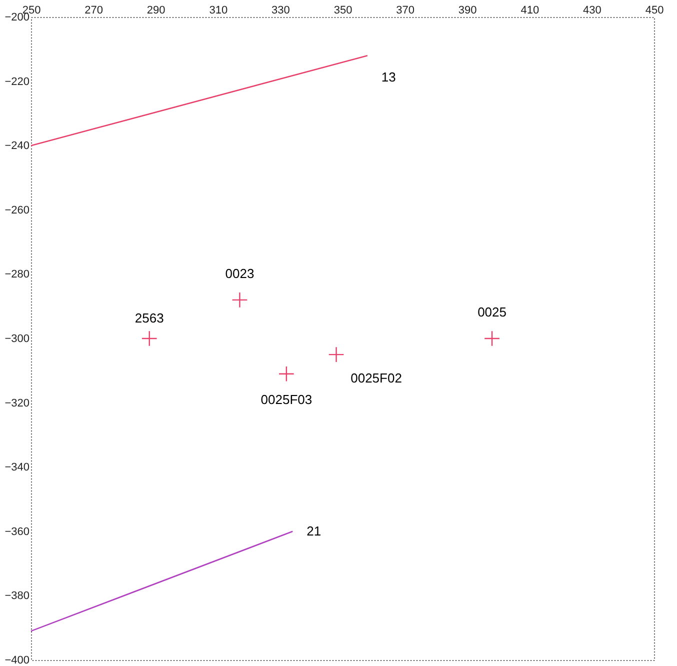  I want to click on annotation: 0023, so click(239, 273).